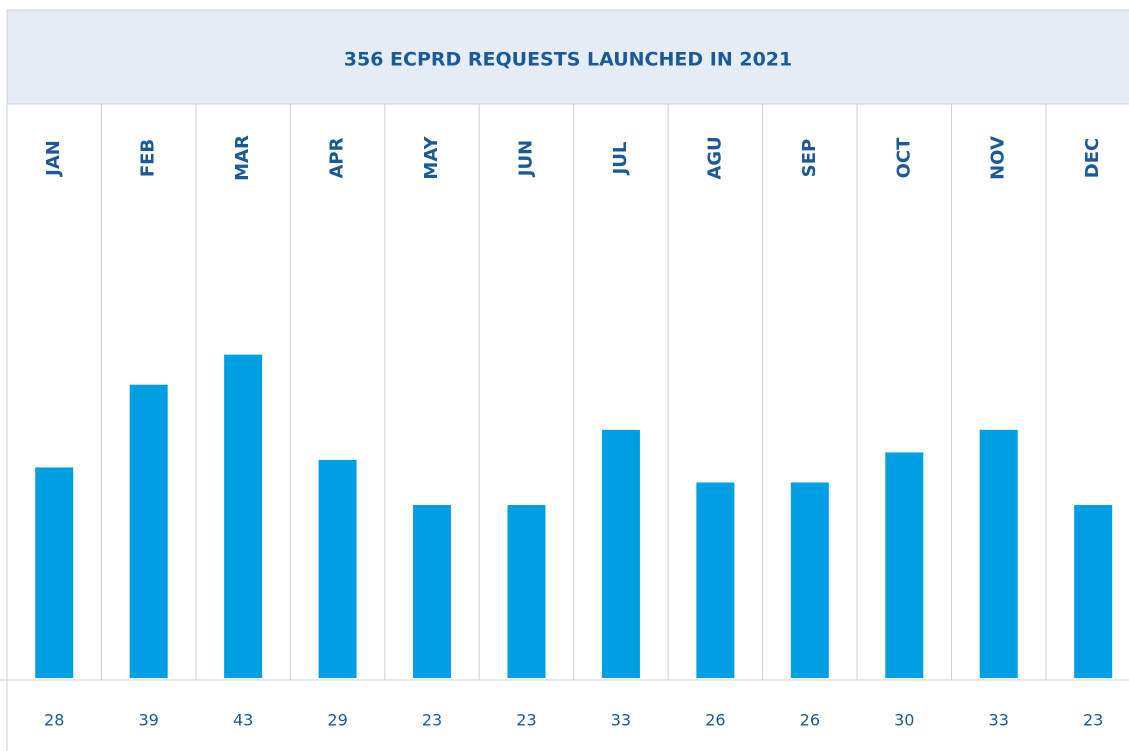 Image resolution: width=1129 pixels, height=751 pixels. Describe the element at coordinates (242, 158) in the screenshot. I see `month-label: MAR` at that location.